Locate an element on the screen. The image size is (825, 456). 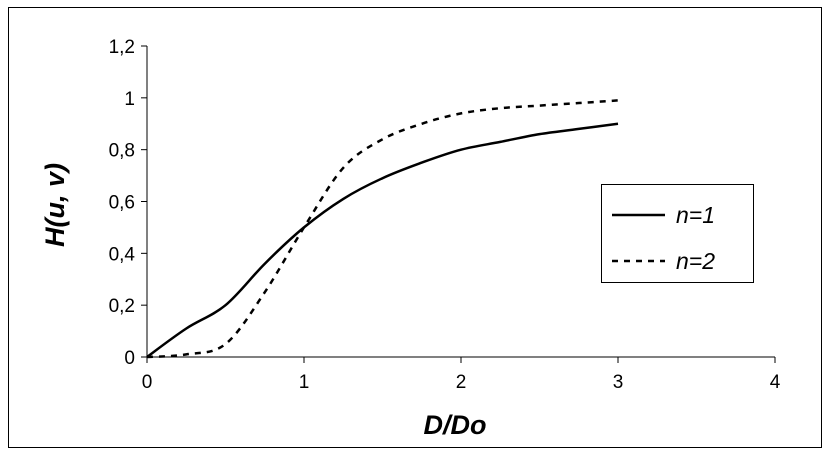
legend-label-n2: n=2 is located at coordinates (695, 261).